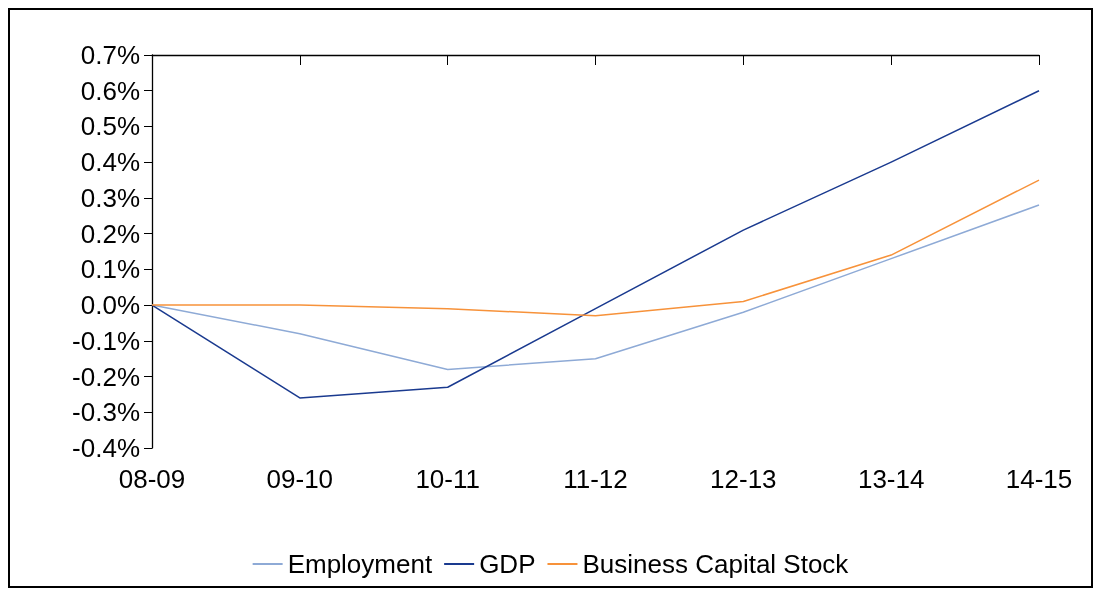  What do you see at coordinates (447, 479) in the screenshot?
I see `x-tick-label: 10-11` at bounding box center [447, 479].